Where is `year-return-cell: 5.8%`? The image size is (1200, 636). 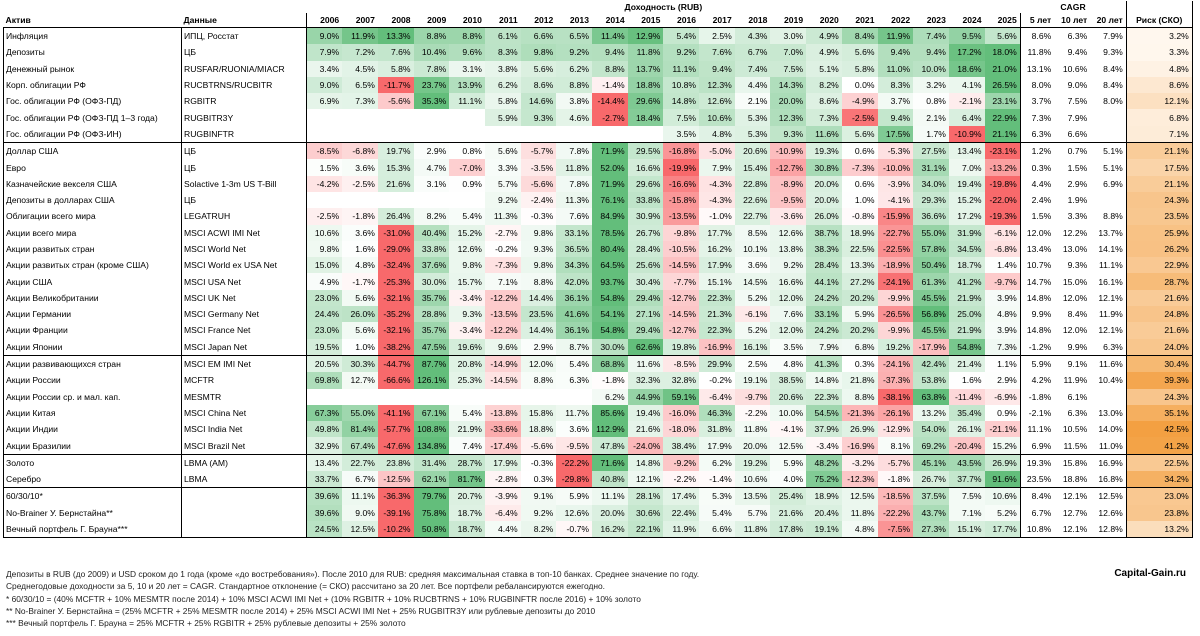
year-return-cell: 5.8% is located at coordinates (395, 68).